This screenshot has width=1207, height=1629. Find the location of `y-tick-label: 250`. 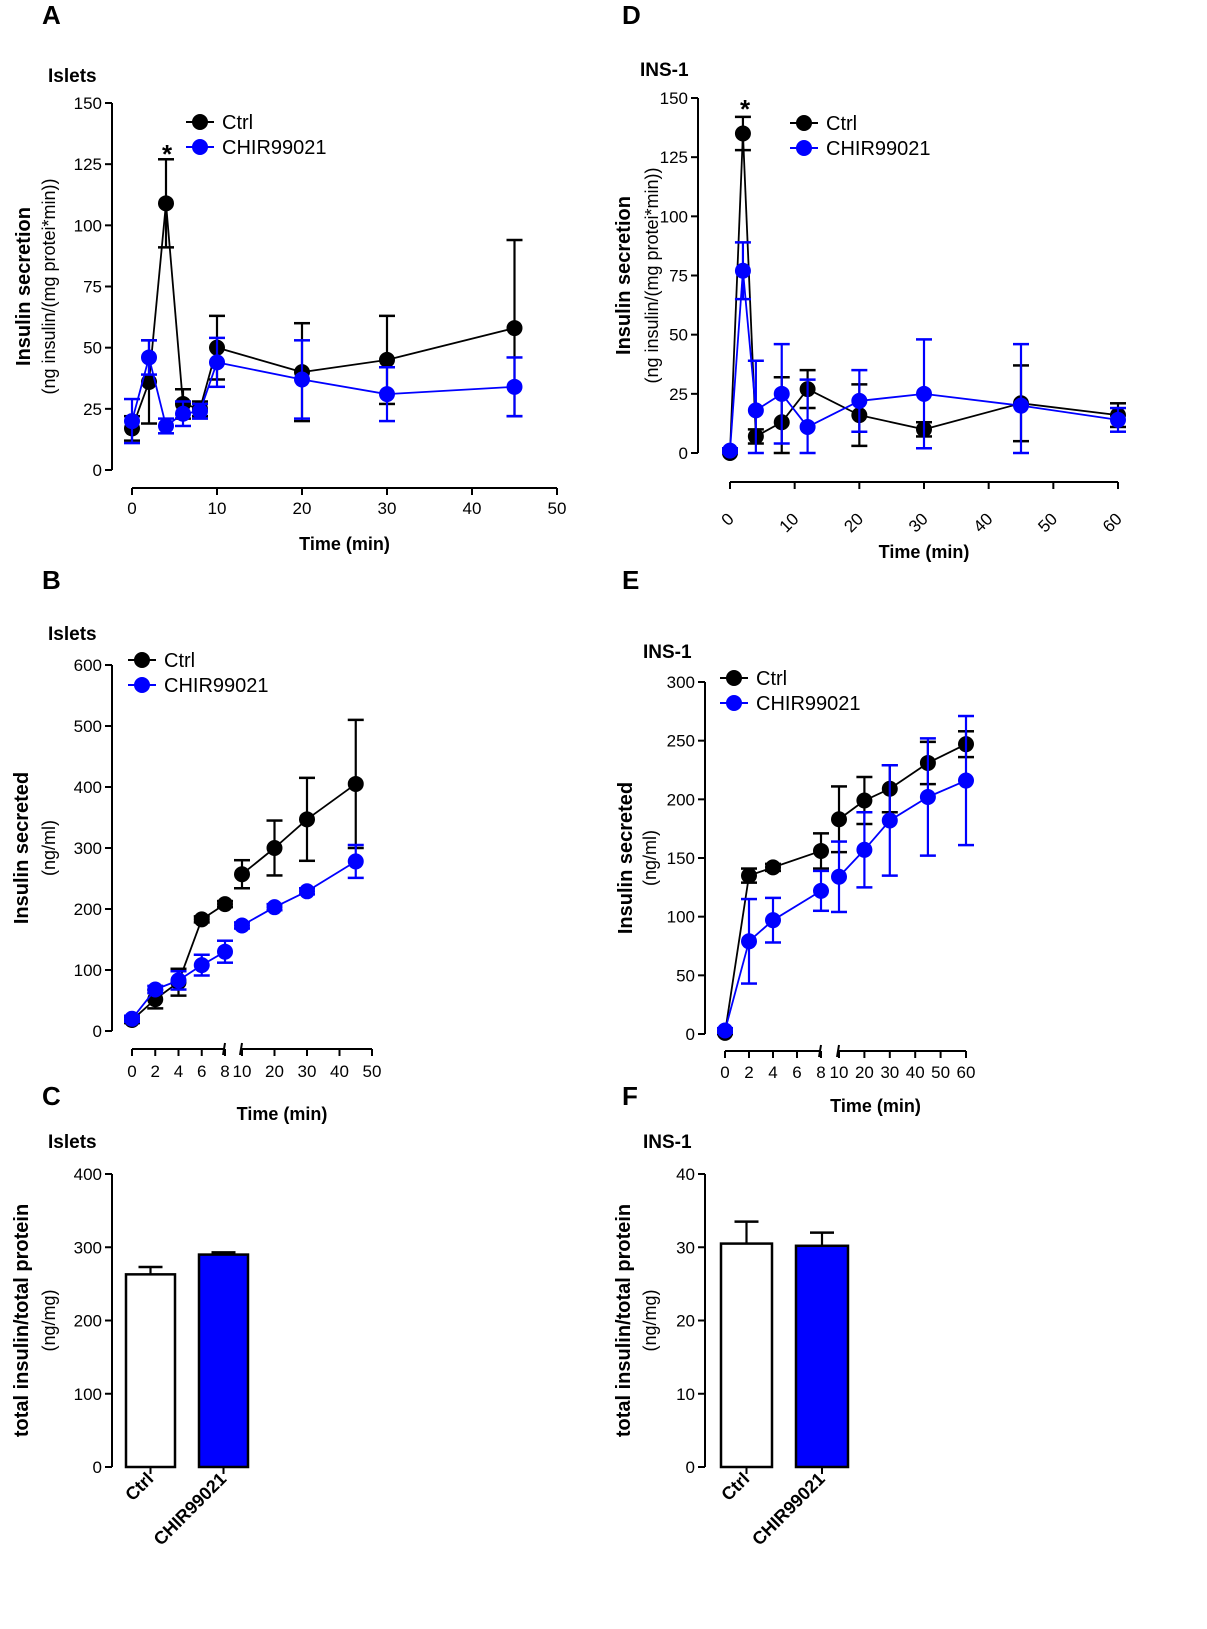

y-tick-label: 250 is located at coordinates (681, 741).